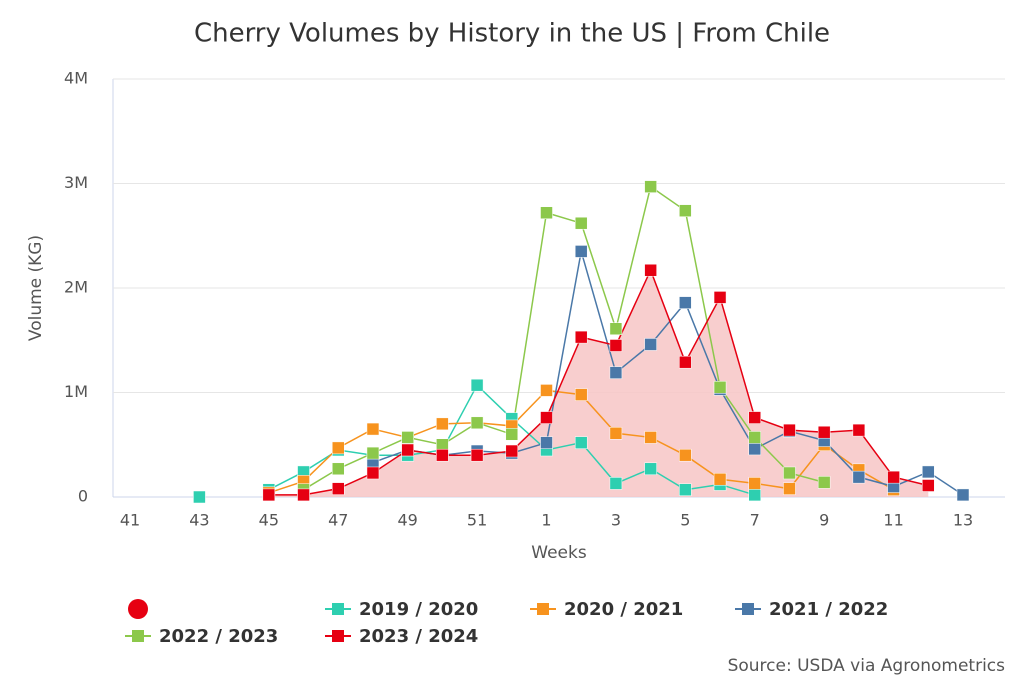  I want to click on legend-item: 2020 / 2021, so click(606, 609).